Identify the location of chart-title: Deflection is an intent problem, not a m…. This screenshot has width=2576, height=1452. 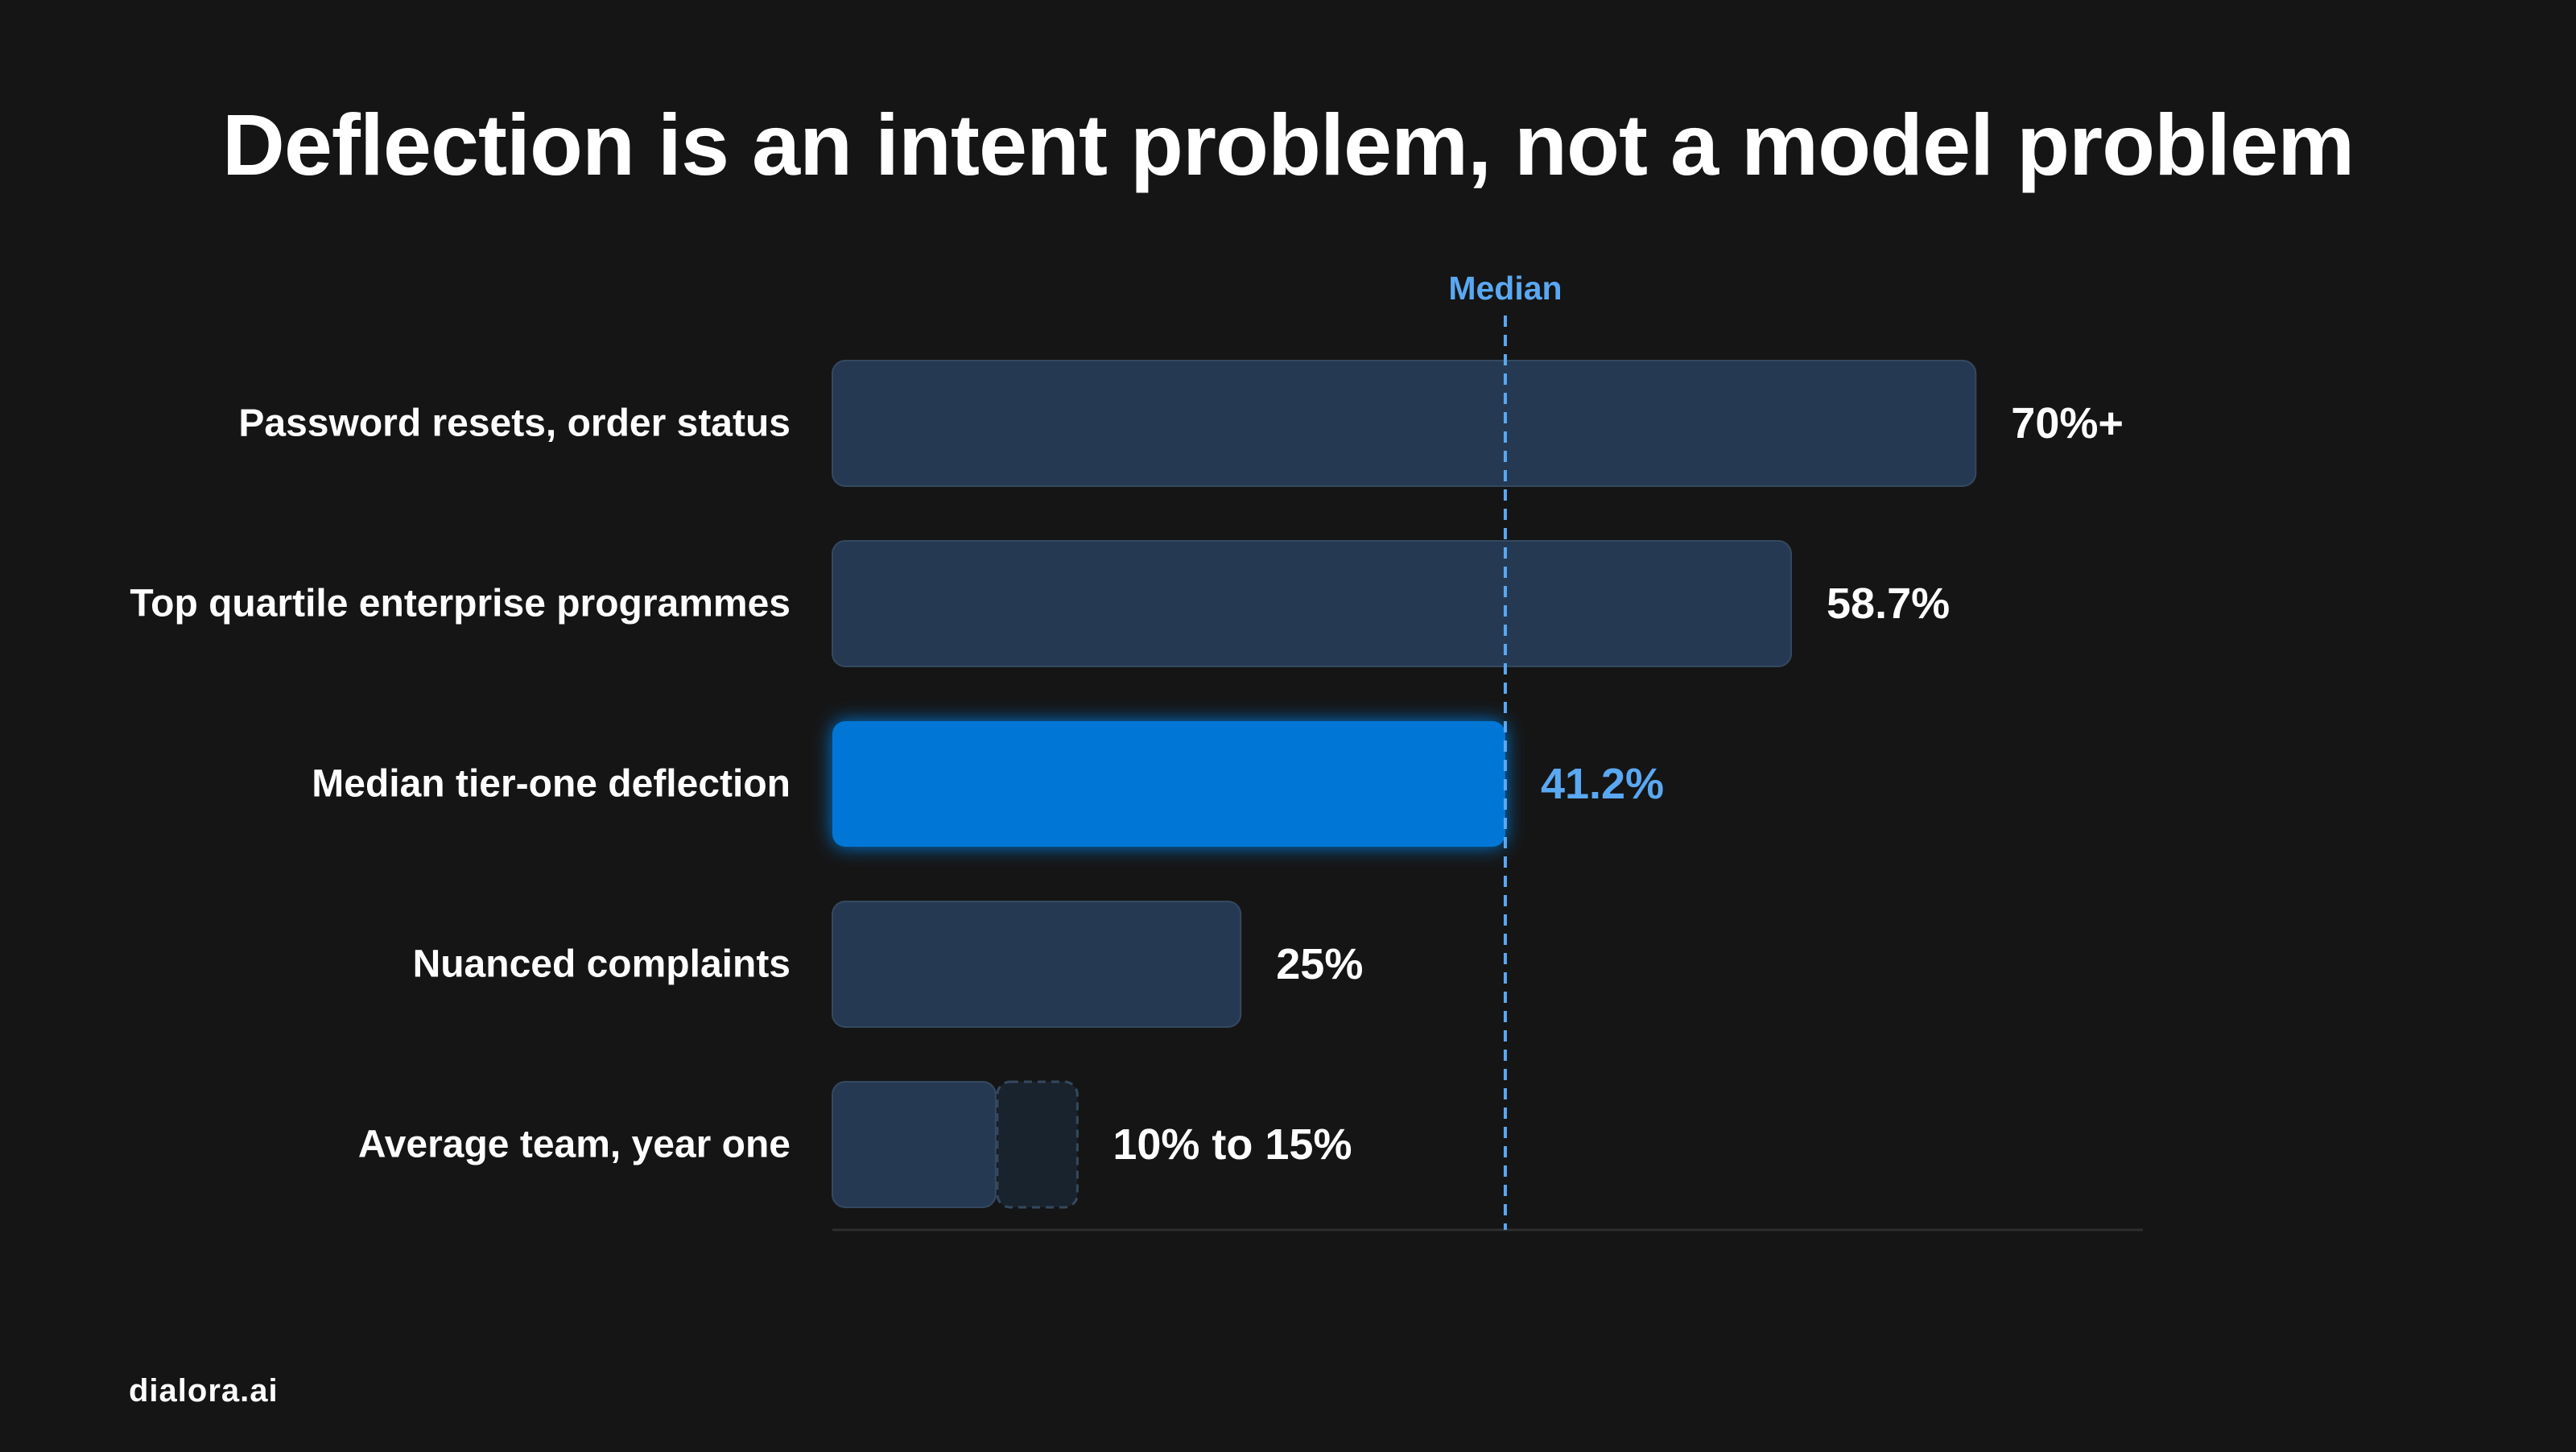
(1288, 144).